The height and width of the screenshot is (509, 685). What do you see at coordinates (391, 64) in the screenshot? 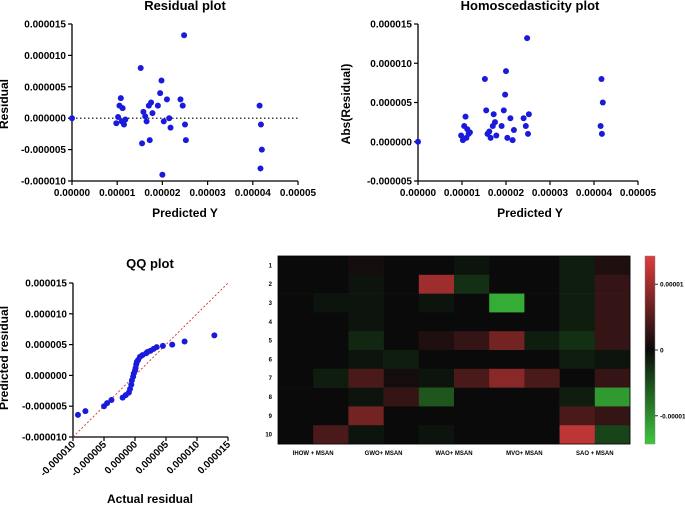
I see `homoscedasticity-plot-ytick-label: 0.000010` at bounding box center [391, 64].